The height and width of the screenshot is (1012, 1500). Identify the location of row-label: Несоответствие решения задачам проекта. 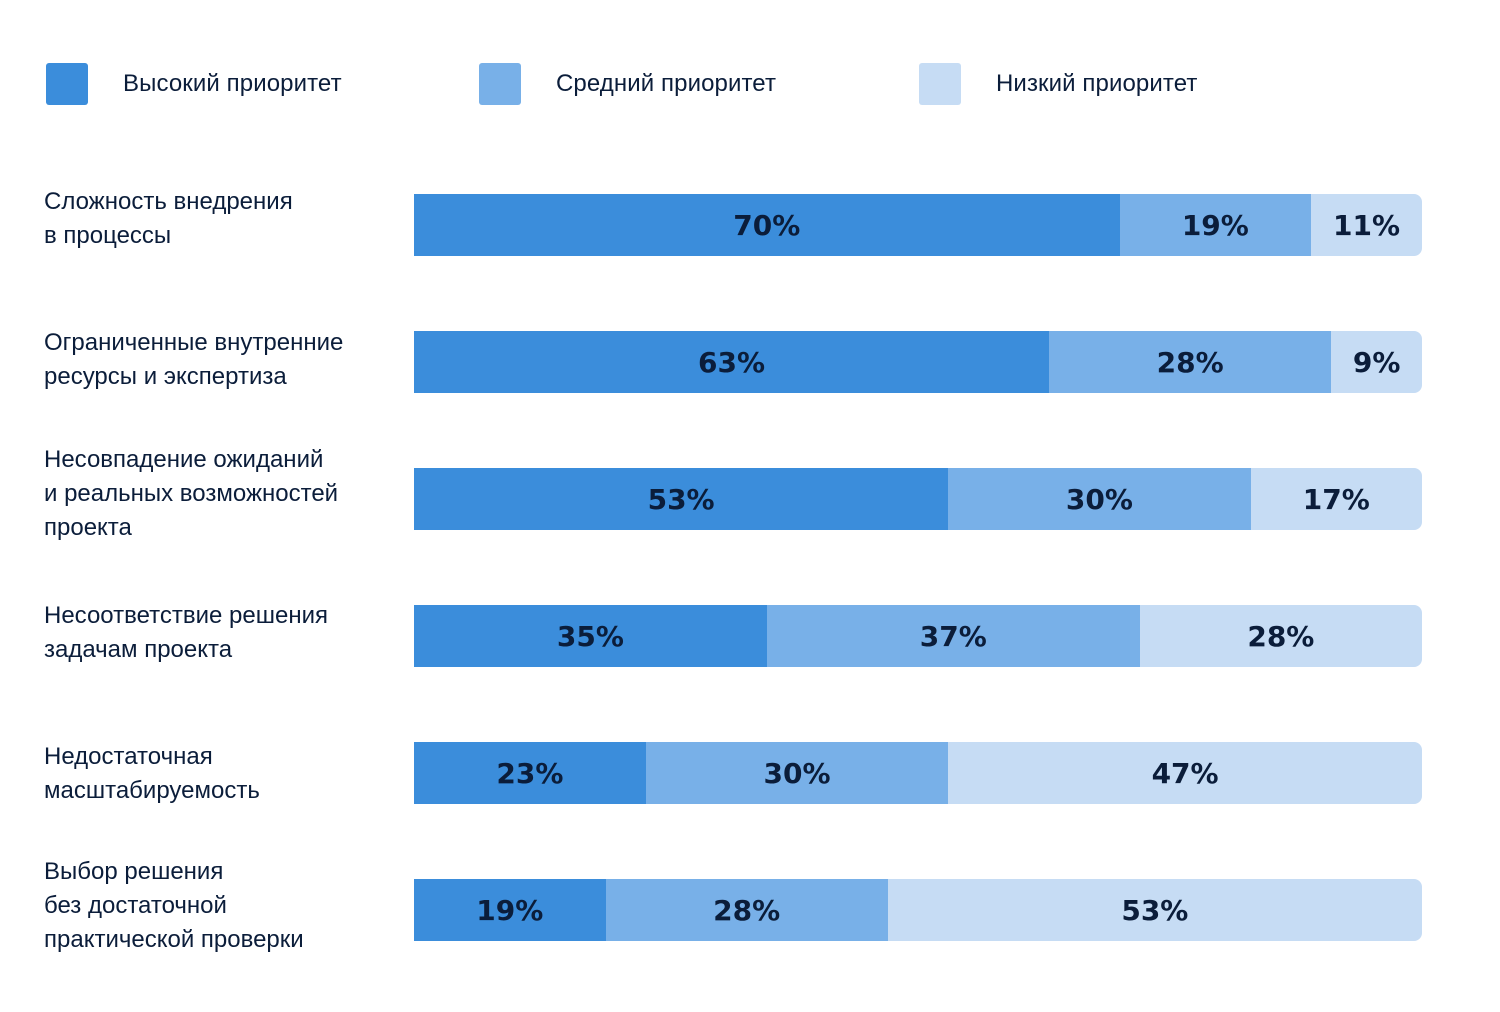
(186, 632).